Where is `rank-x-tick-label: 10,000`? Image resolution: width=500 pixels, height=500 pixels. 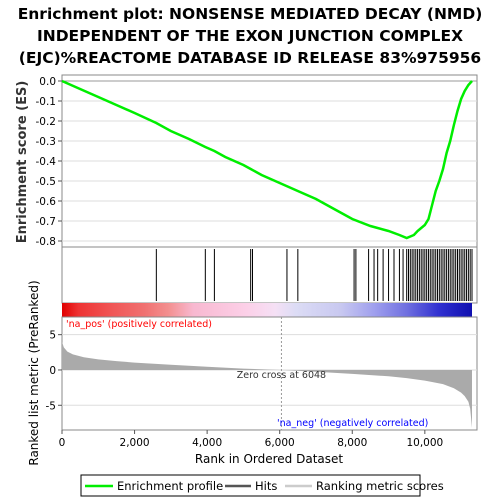
rank-x-tick-label: 10,000 is located at coordinates (424, 443).